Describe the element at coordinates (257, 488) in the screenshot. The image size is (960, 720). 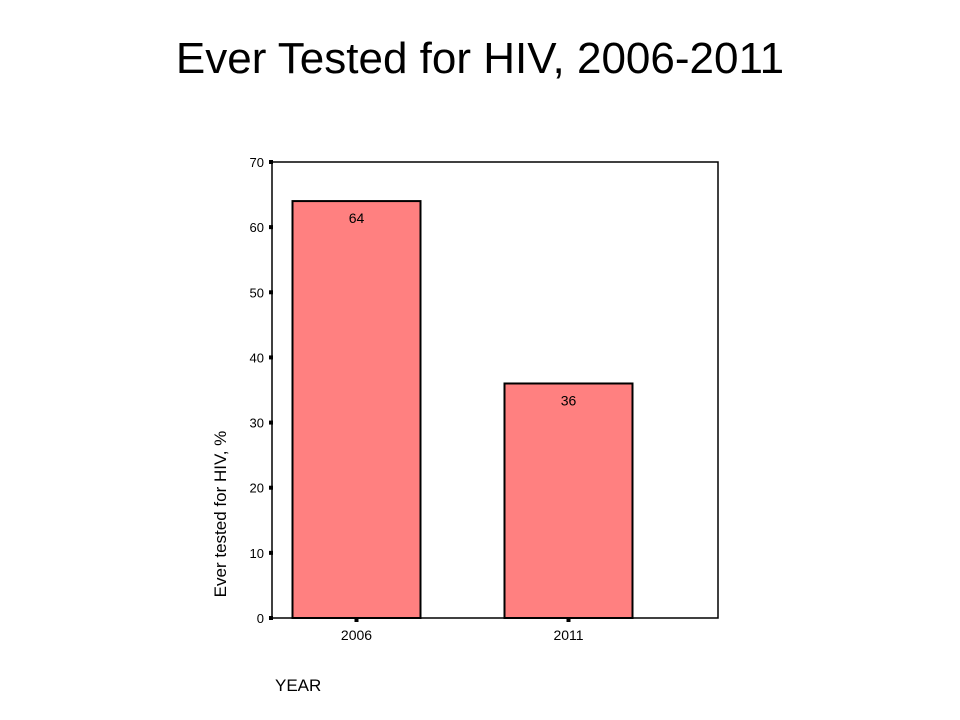
I see `y-tick-label: 20` at that location.